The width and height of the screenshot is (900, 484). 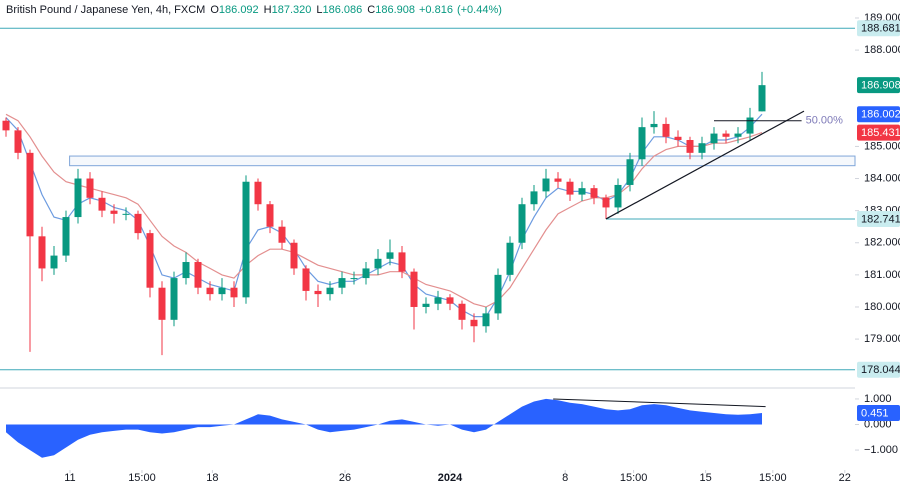 I want to click on legend-value: +0.816, so click(x=436, y=10).